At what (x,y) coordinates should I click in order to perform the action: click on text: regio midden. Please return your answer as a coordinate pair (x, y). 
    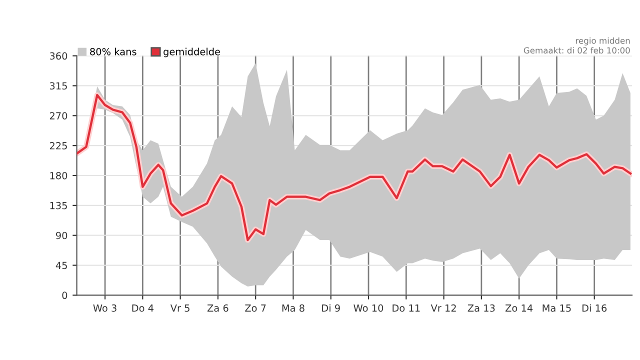
    Looking at the image, I should click on (603, 41).